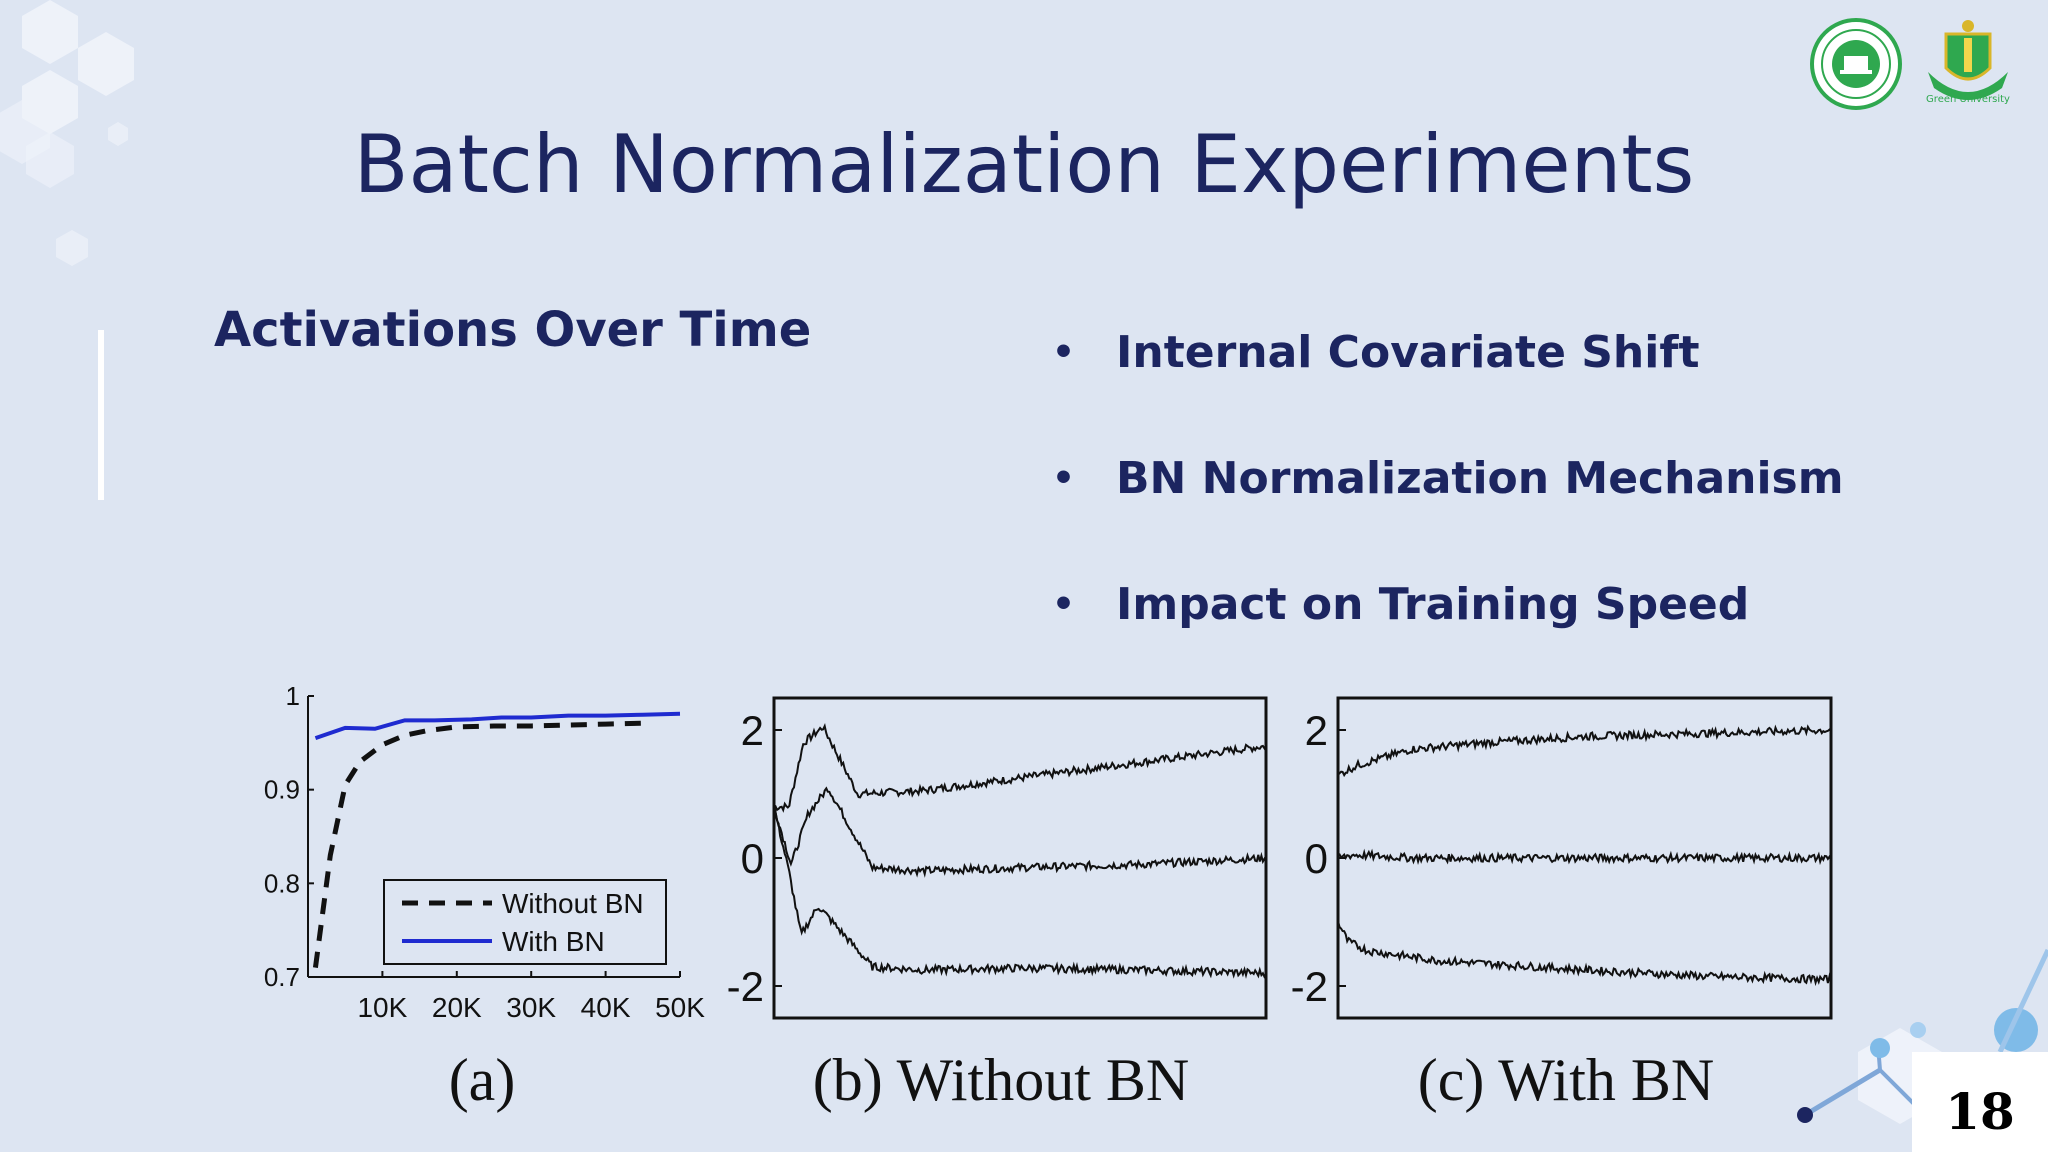 The width and height of the screenshot is (2048, 1152). Describe the element at coordinates (494, 836) in the screenshot. I see `chart-a` at that location.